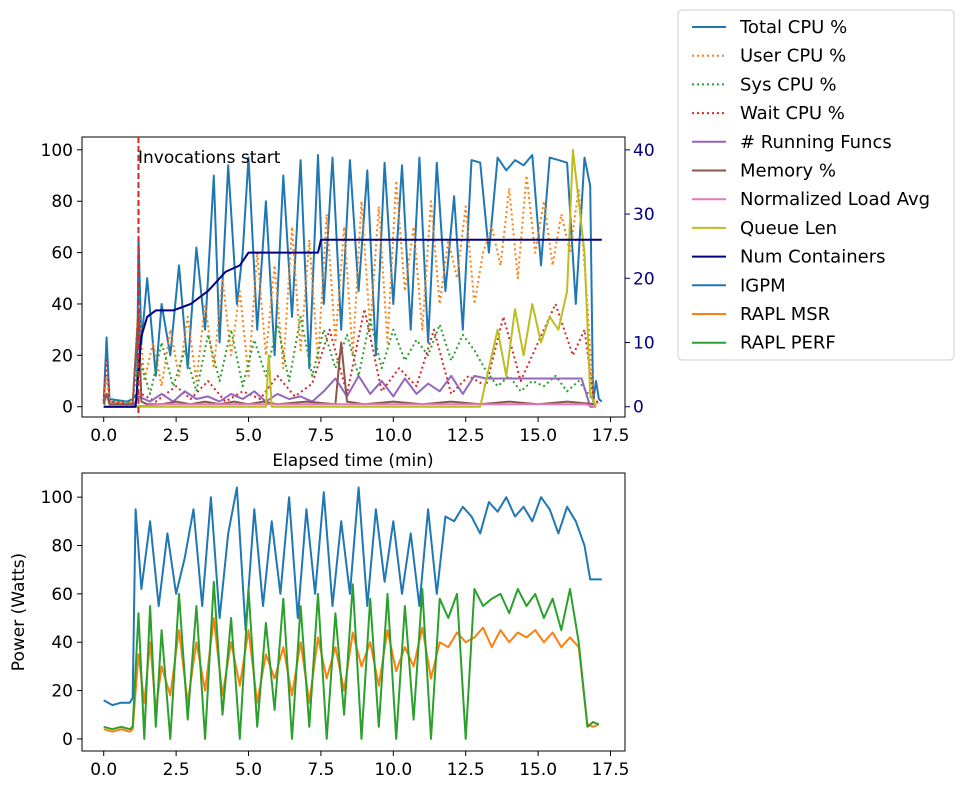 The height and width of the screenshot is (791, 964). Describe the element at coordinates (788, 343) in the screenshot. I see `legend-label-rapl-perf: RAPL PERF` at that location.